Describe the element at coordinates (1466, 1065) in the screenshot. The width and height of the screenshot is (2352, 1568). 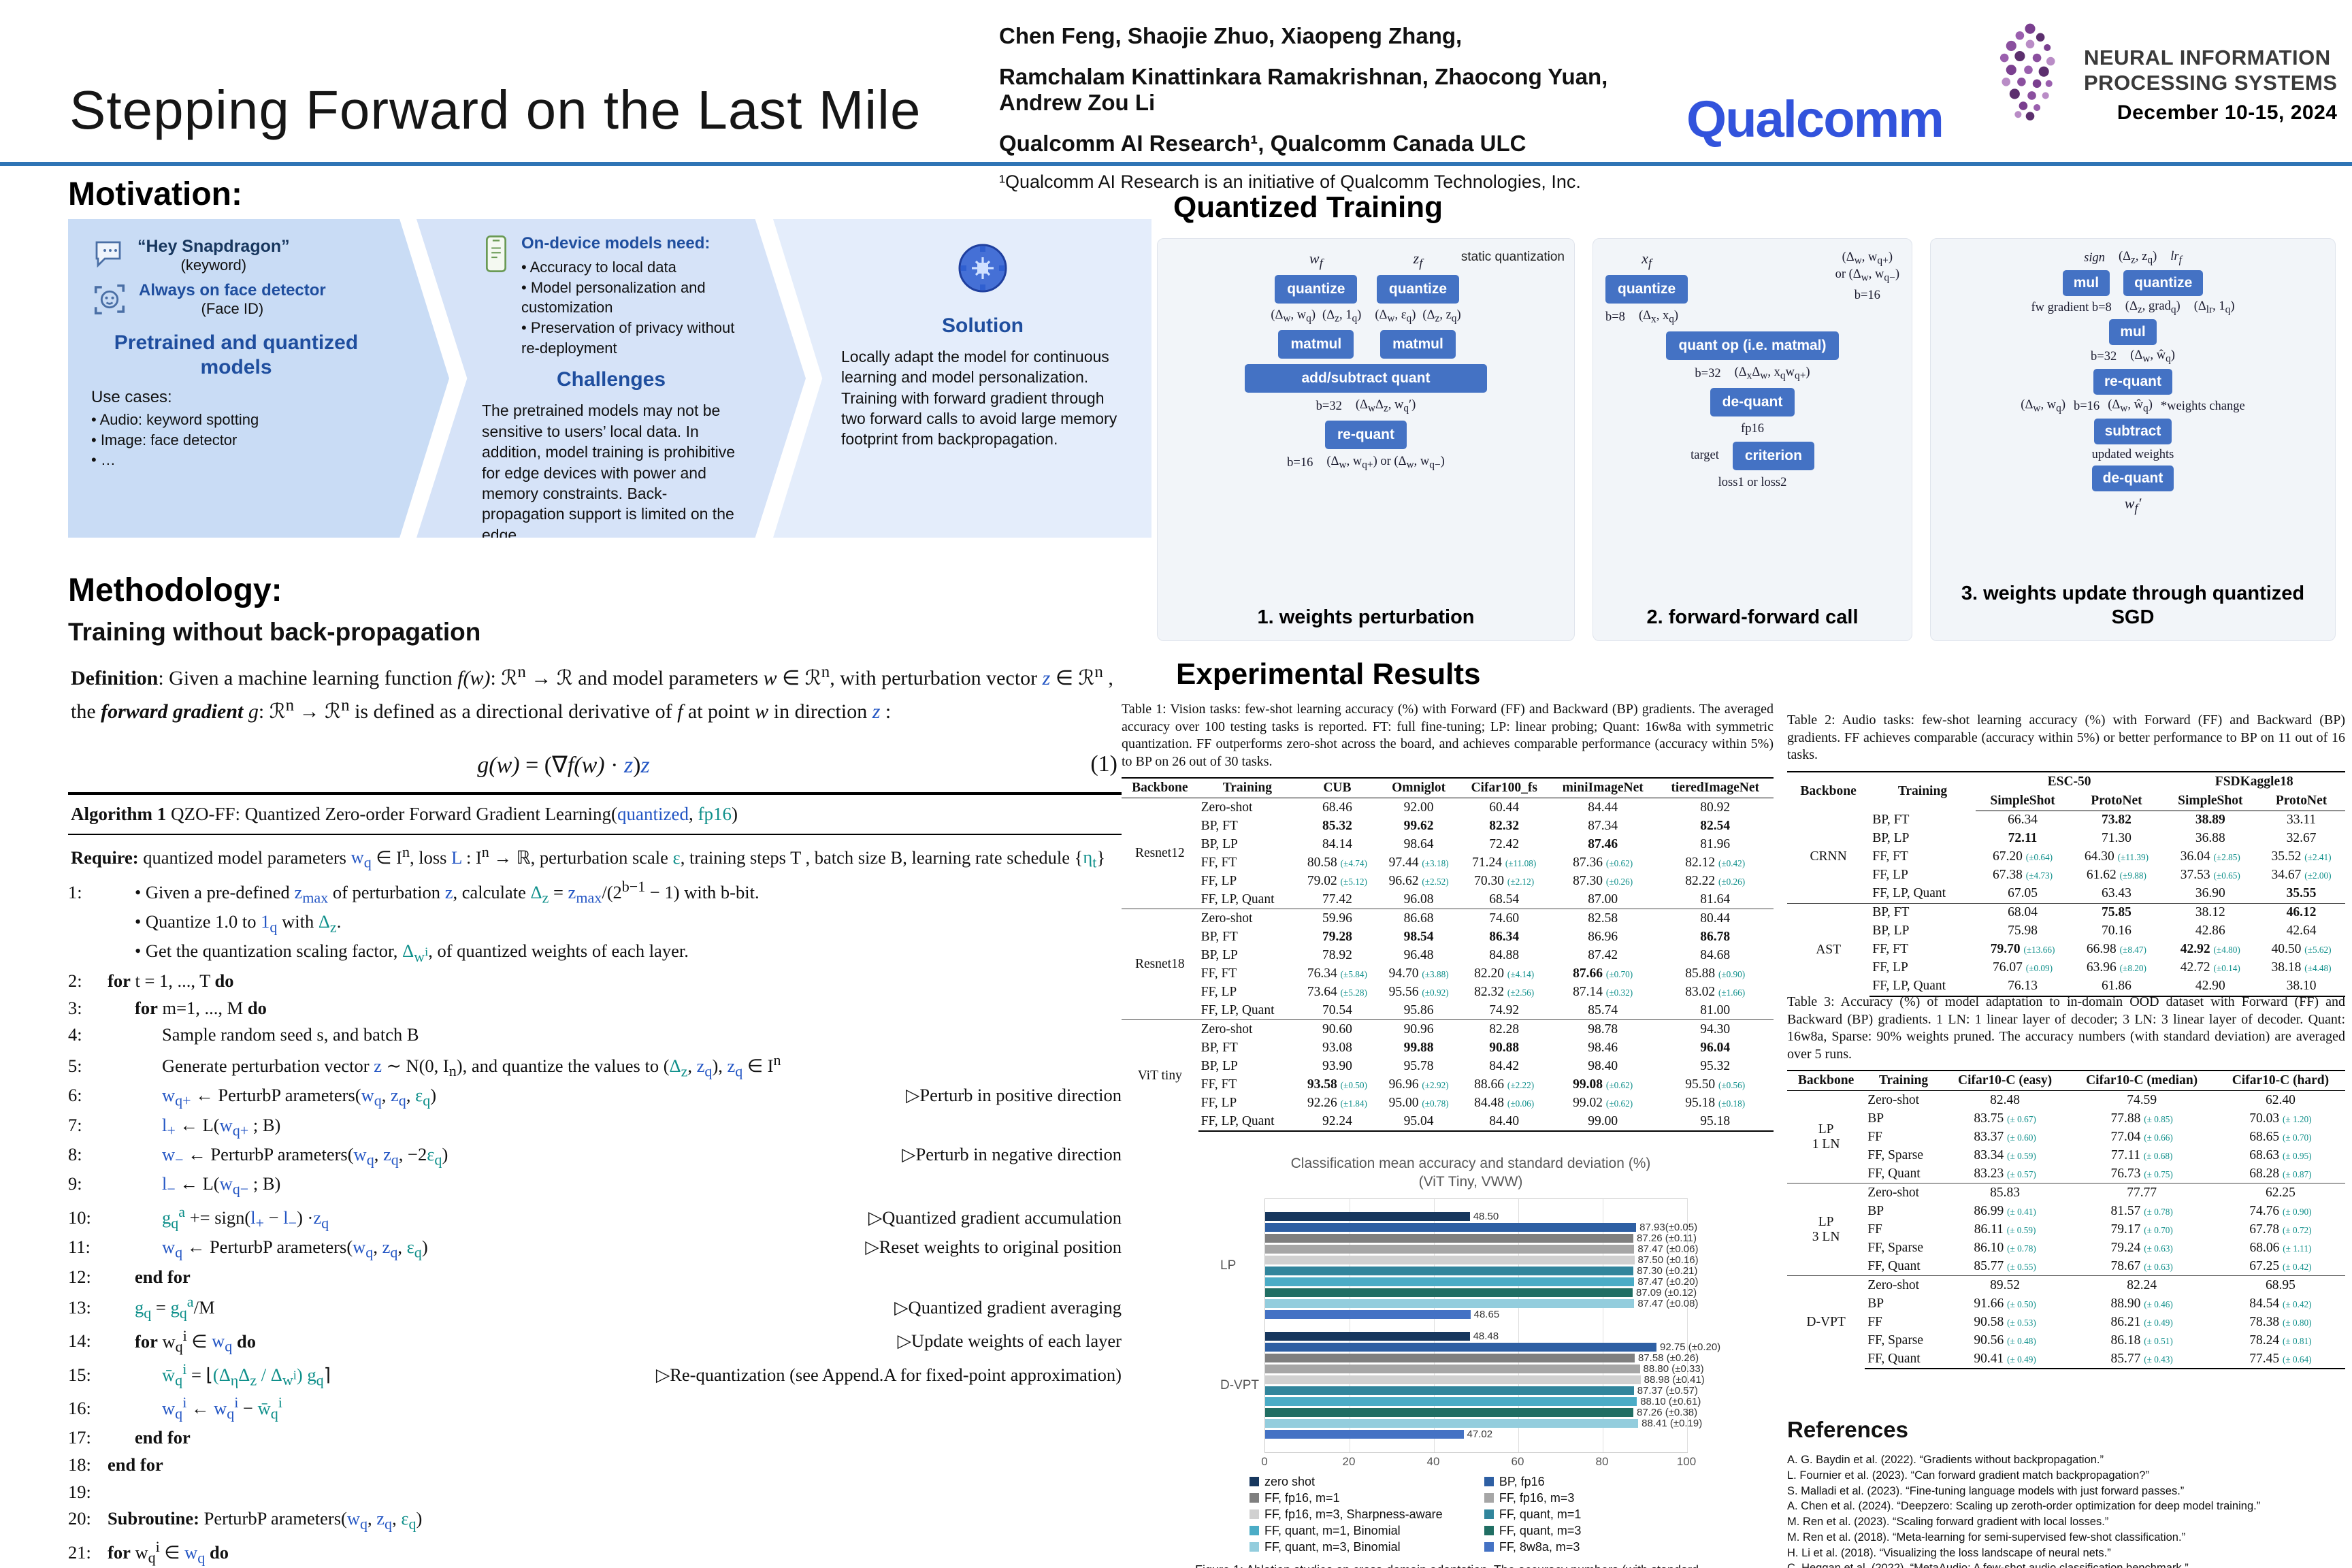
I see `table-row: BP, LP 93.90 95.78 84.42 98.40 95.32` at that location.